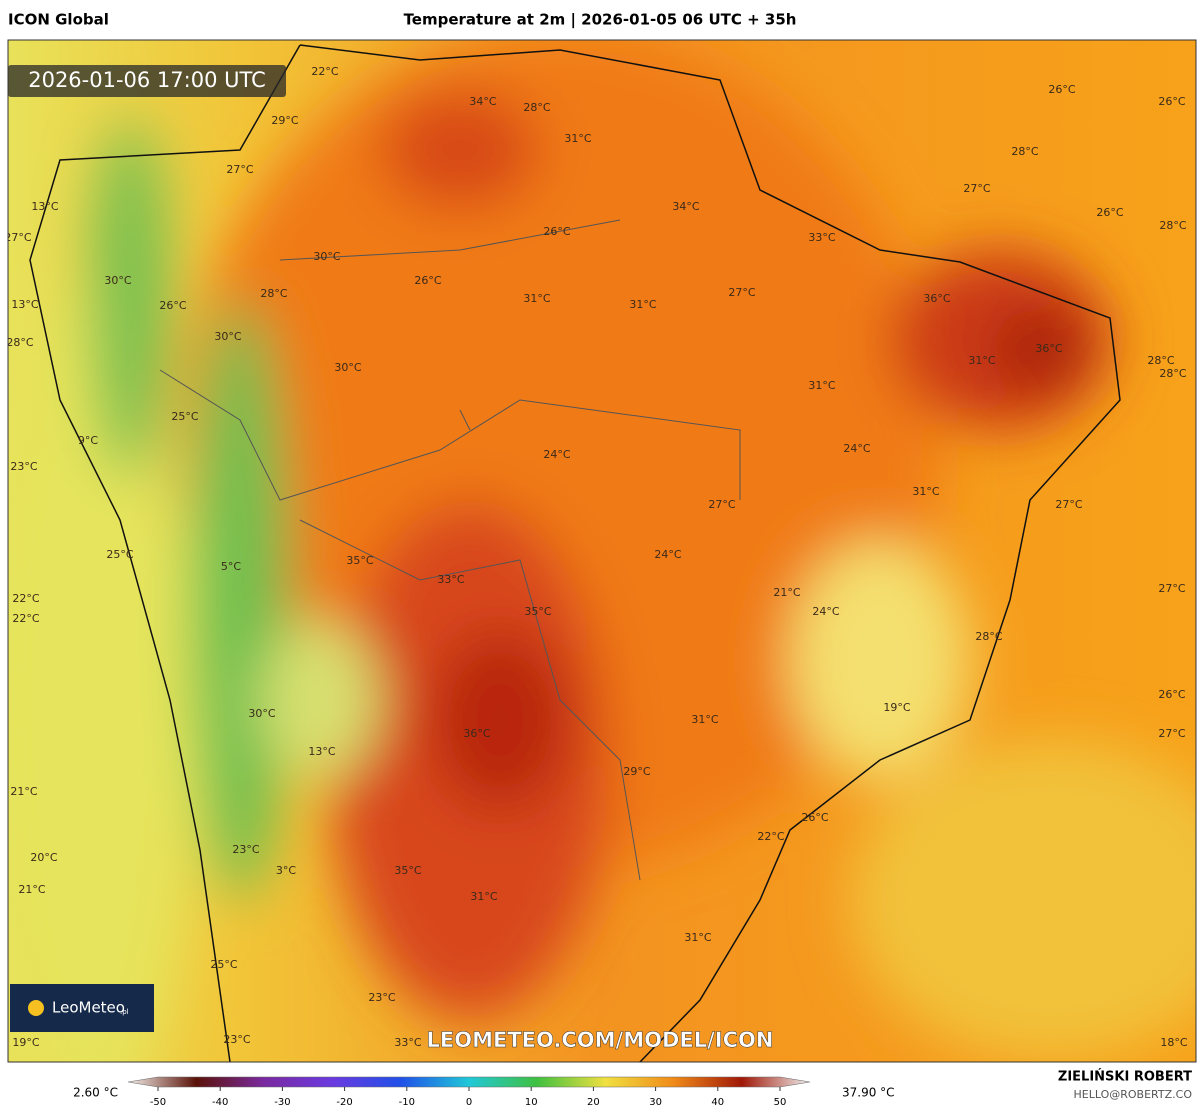  Describe the element at coordinates (88, 1008) in the screenshot. I see `logo-name: LeoMeteo` at that location.